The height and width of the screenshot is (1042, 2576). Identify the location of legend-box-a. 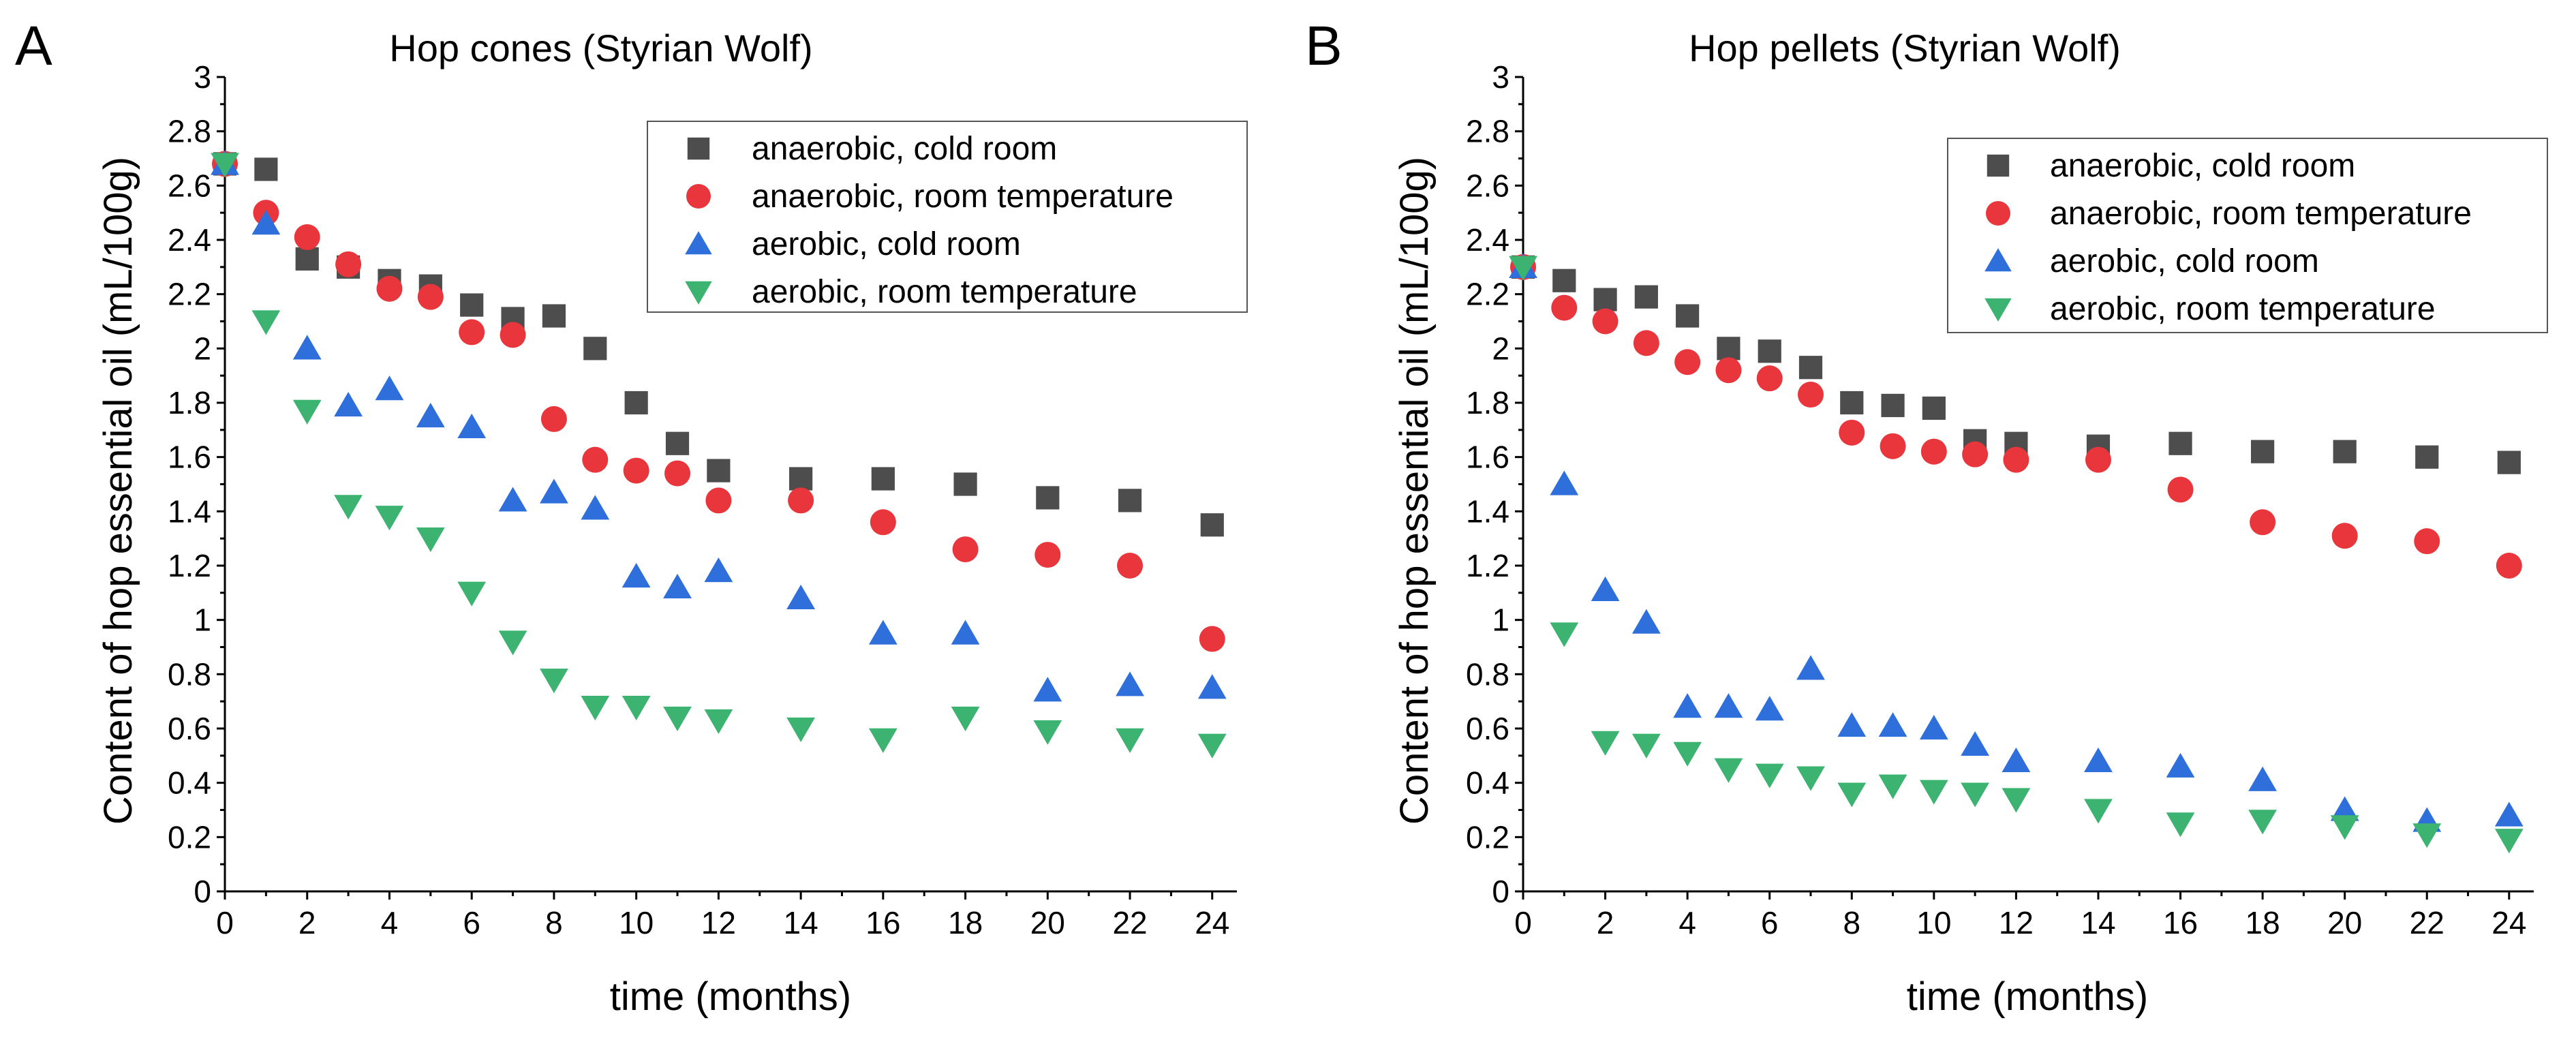
(947, 217).